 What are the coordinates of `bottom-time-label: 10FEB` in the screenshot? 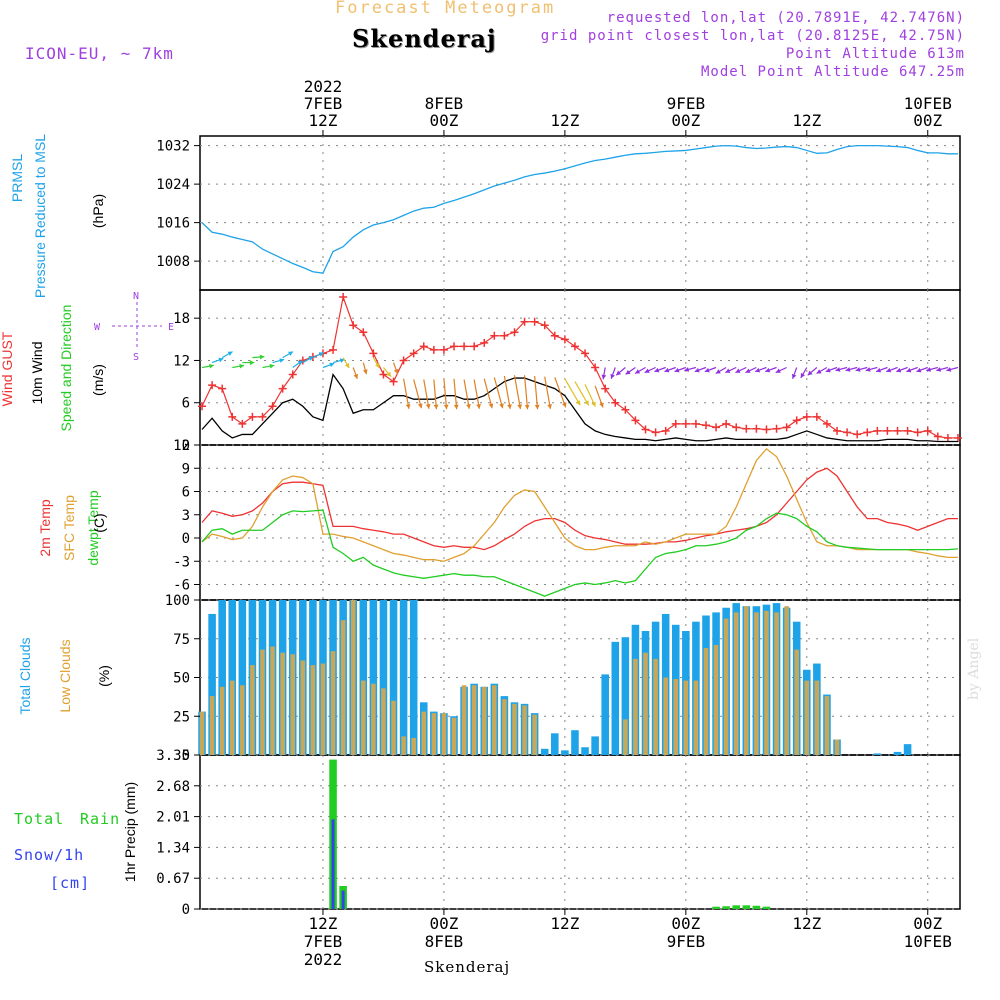 It's located at (928, 941).